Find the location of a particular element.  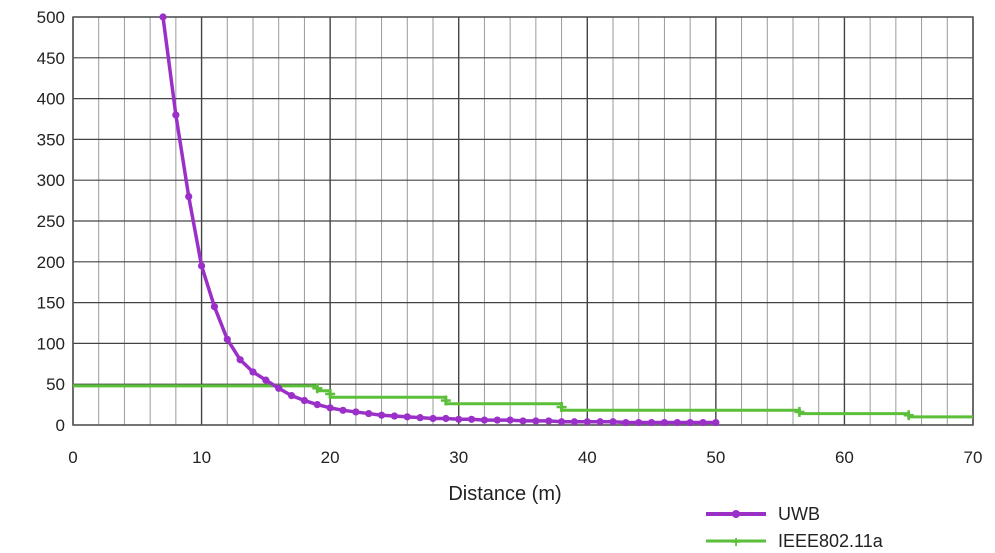

x-tick-label: 30 is located at coordinates (458, 457).